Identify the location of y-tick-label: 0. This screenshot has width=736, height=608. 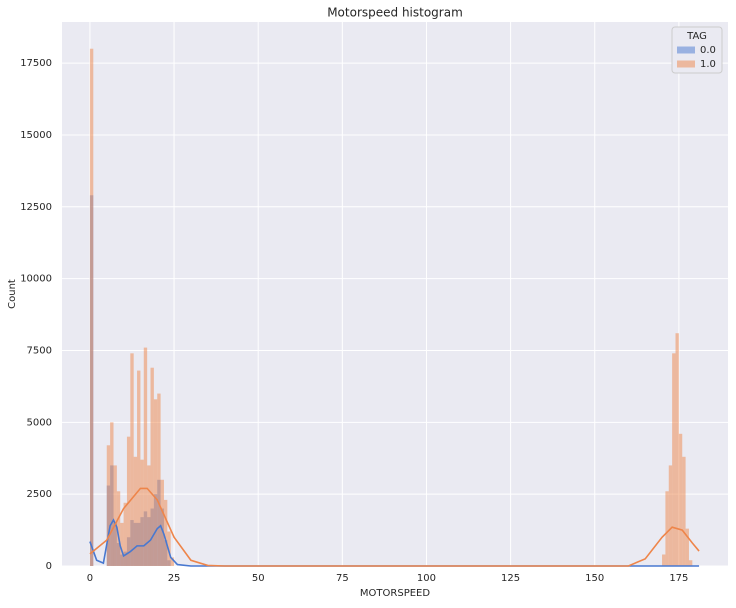
(49, 566).